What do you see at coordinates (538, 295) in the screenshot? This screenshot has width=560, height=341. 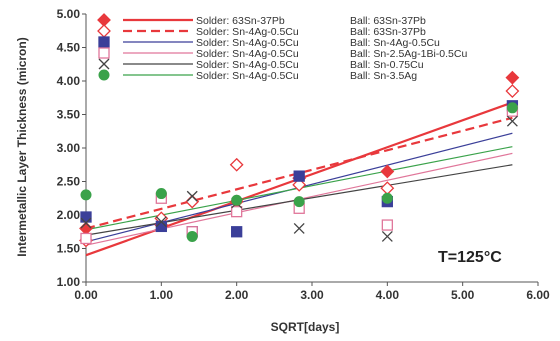 I see `x-tick-label: 6.00` at bounding box center [538, 295].